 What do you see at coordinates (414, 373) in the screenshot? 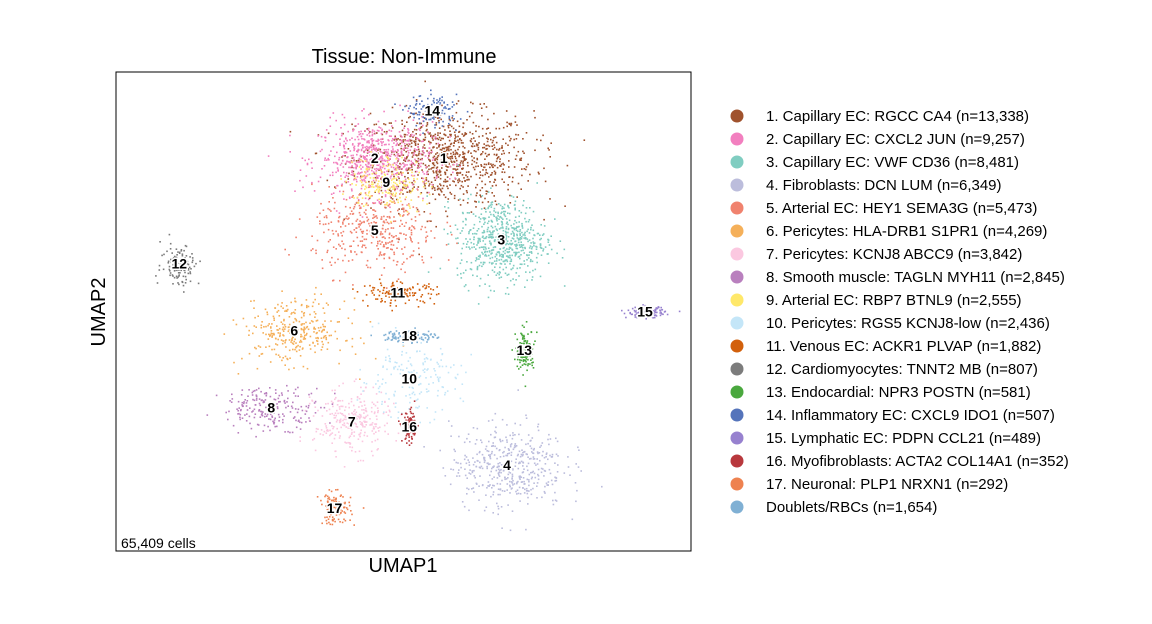
I see `cluster-10-points` at bounding box center [414, 373].